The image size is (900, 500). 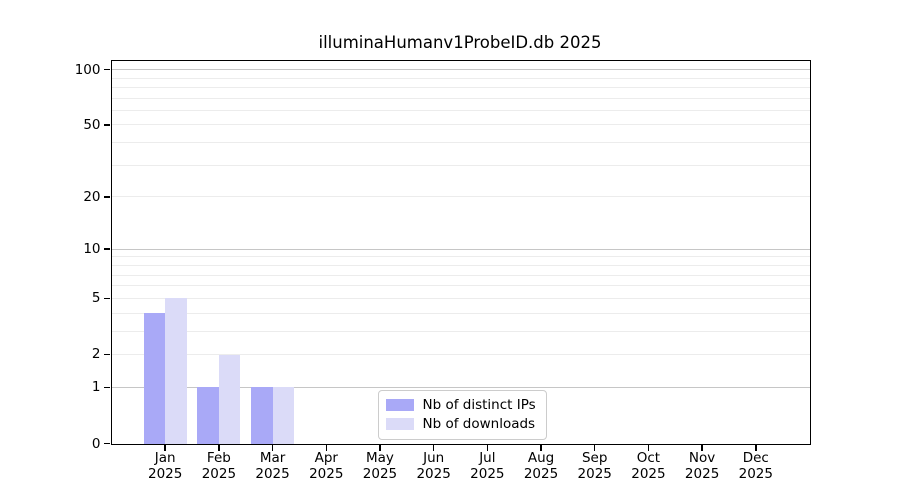 I want to click on x-tick-label-mar: Mar 2025, so click(x=272, y=466).